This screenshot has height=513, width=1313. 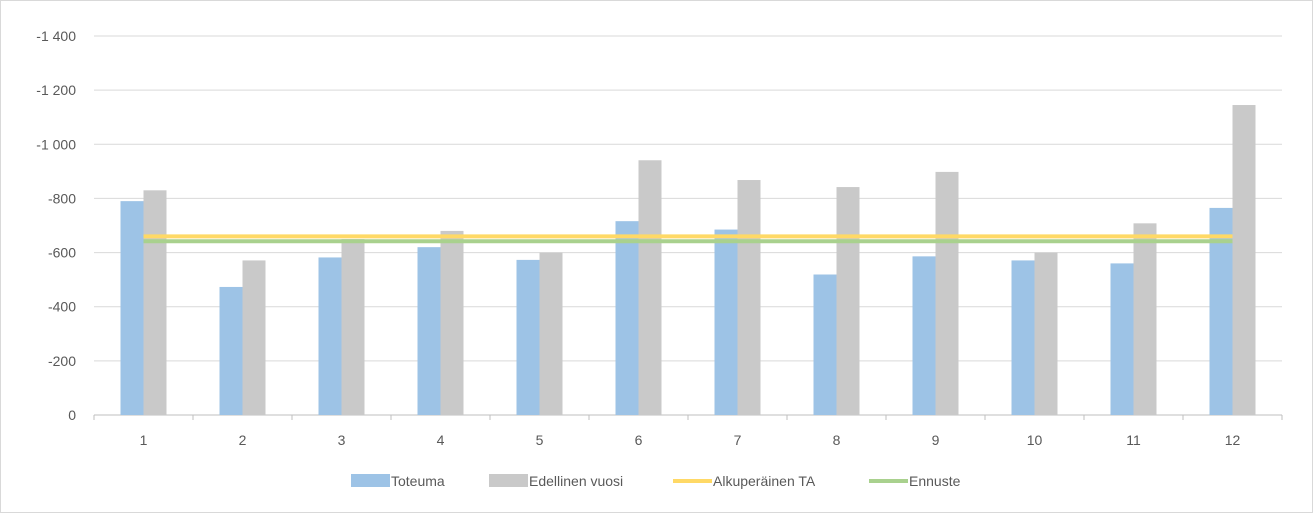 I want to click on x-tick-label: 1, so click(x=144, y=440).